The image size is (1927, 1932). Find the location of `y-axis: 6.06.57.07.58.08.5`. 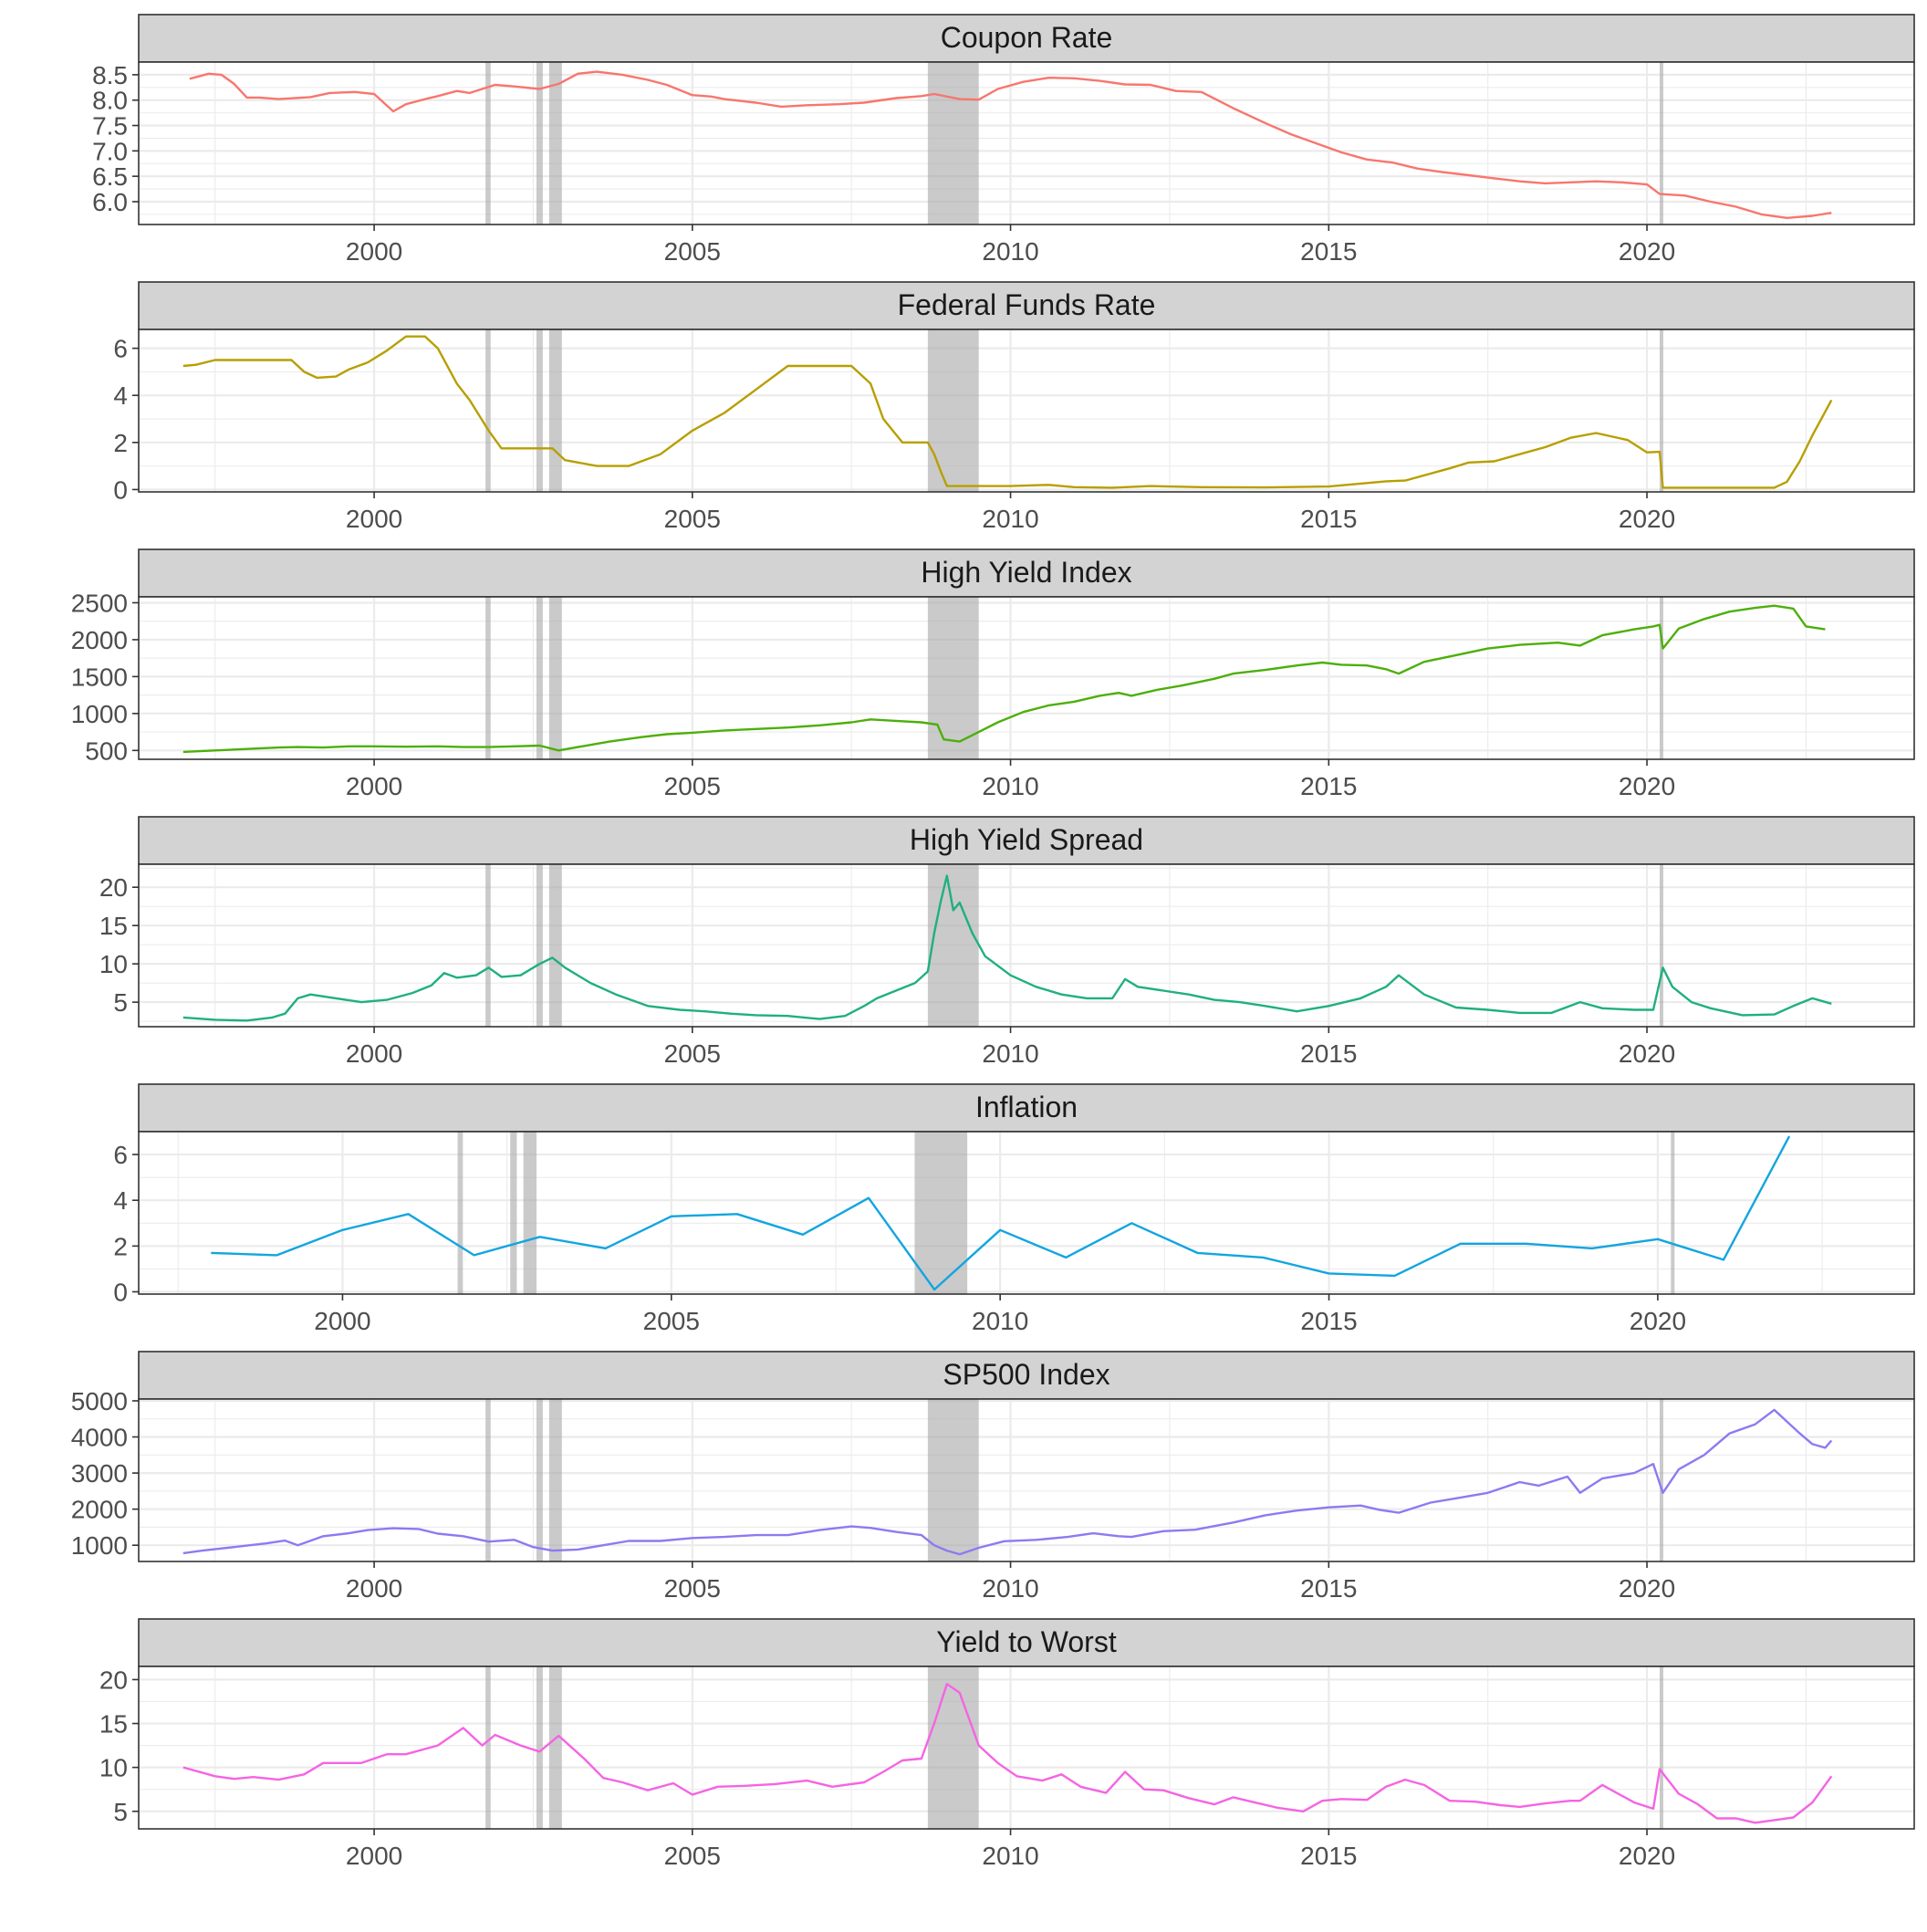

y-axis: 6.06.57.07.58.08.5 is located at coordinates (115, 138).